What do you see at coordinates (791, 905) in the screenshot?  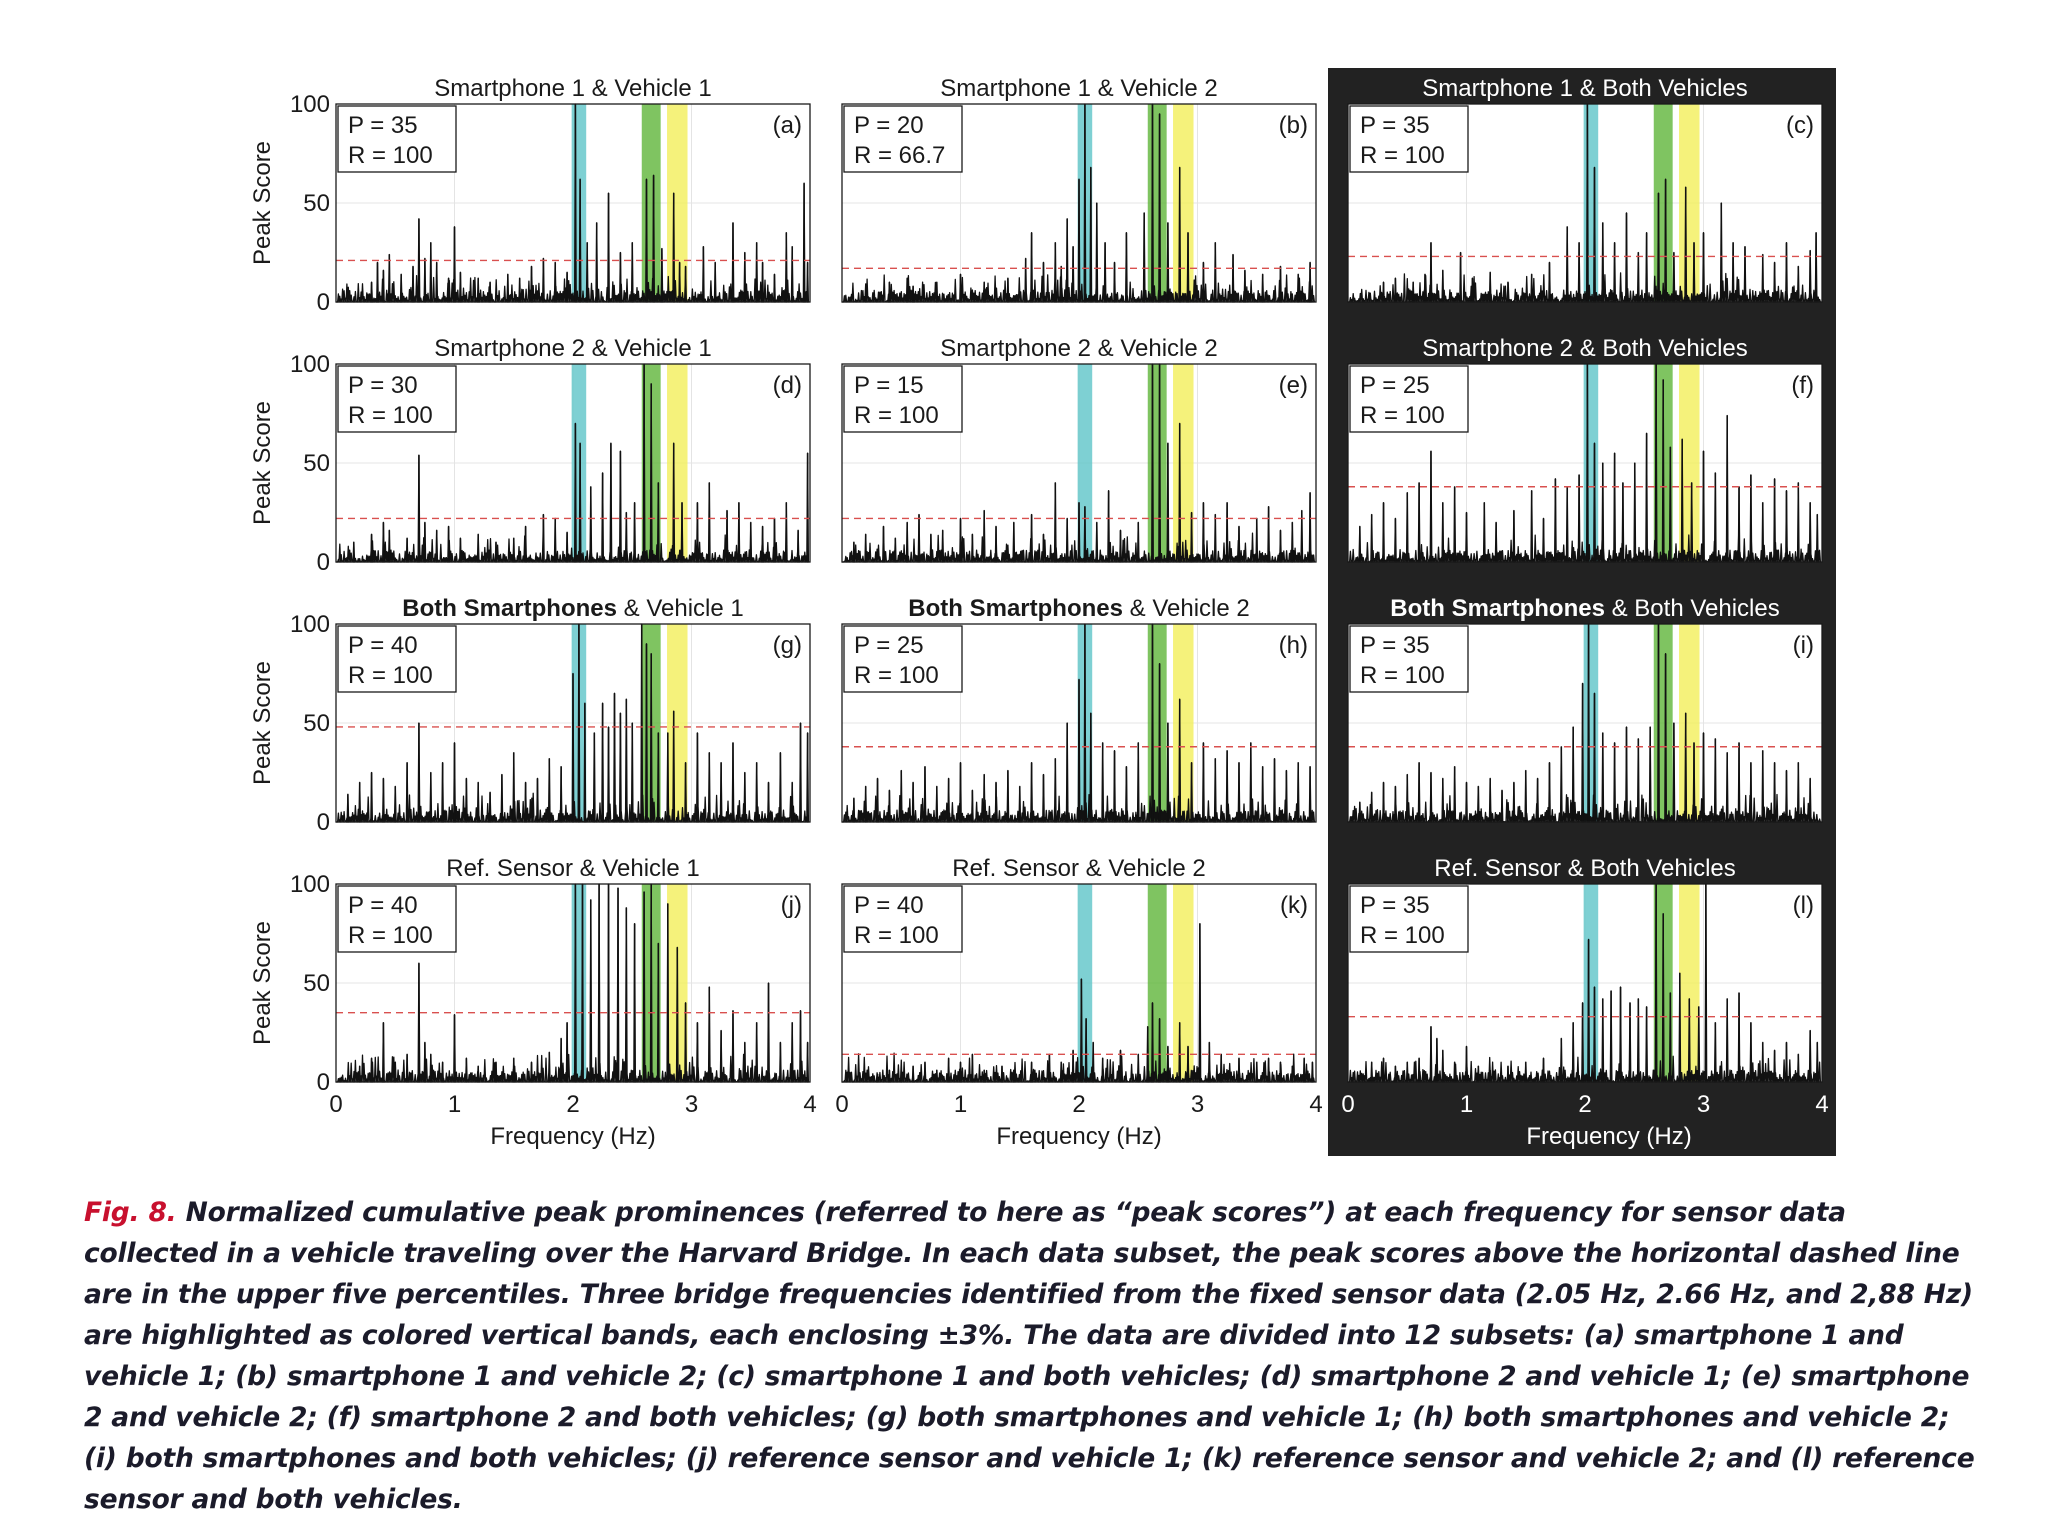 I see `panel-label: (j)` at bounding box center [791, 905].